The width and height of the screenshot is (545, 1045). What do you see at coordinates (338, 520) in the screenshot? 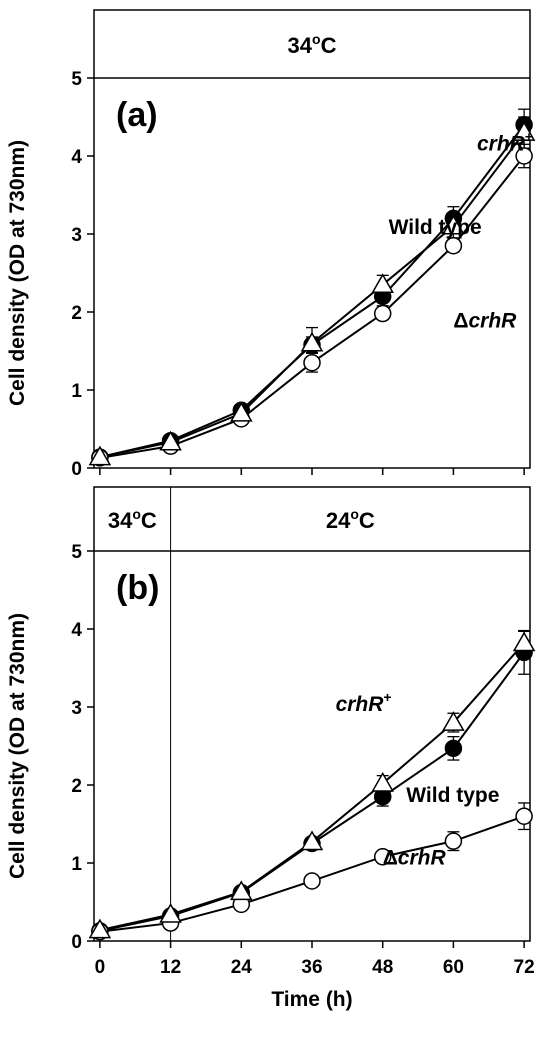
I see `temperature-value: 24` at bounding box center [338, 520].